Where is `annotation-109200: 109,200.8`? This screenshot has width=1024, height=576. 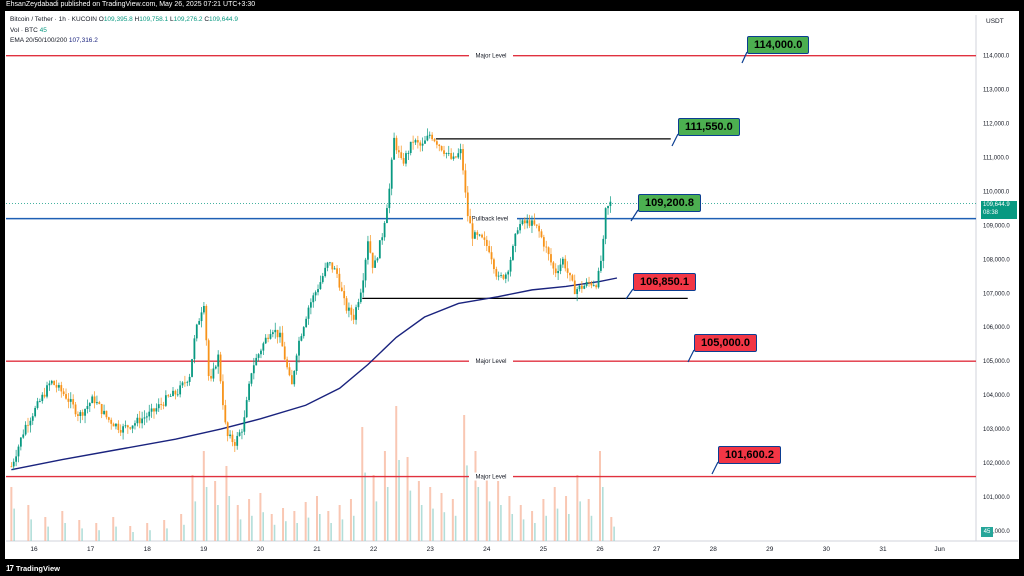 annotation-109200: 109,200.8 is located at coordinates (669, 203).